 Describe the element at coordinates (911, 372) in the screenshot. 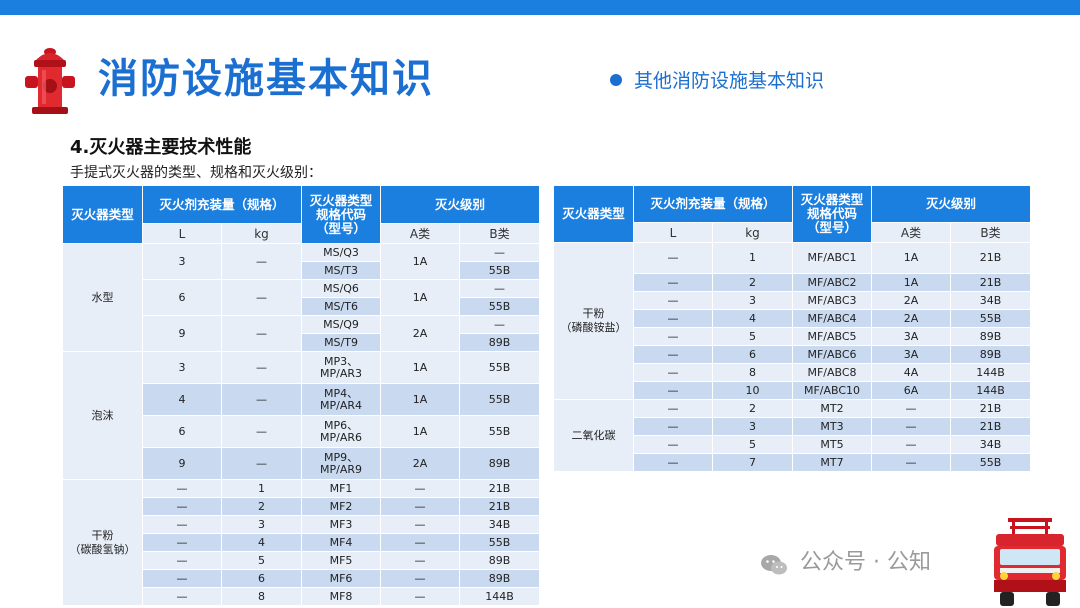

I see `cell-a: 4A` at that location.